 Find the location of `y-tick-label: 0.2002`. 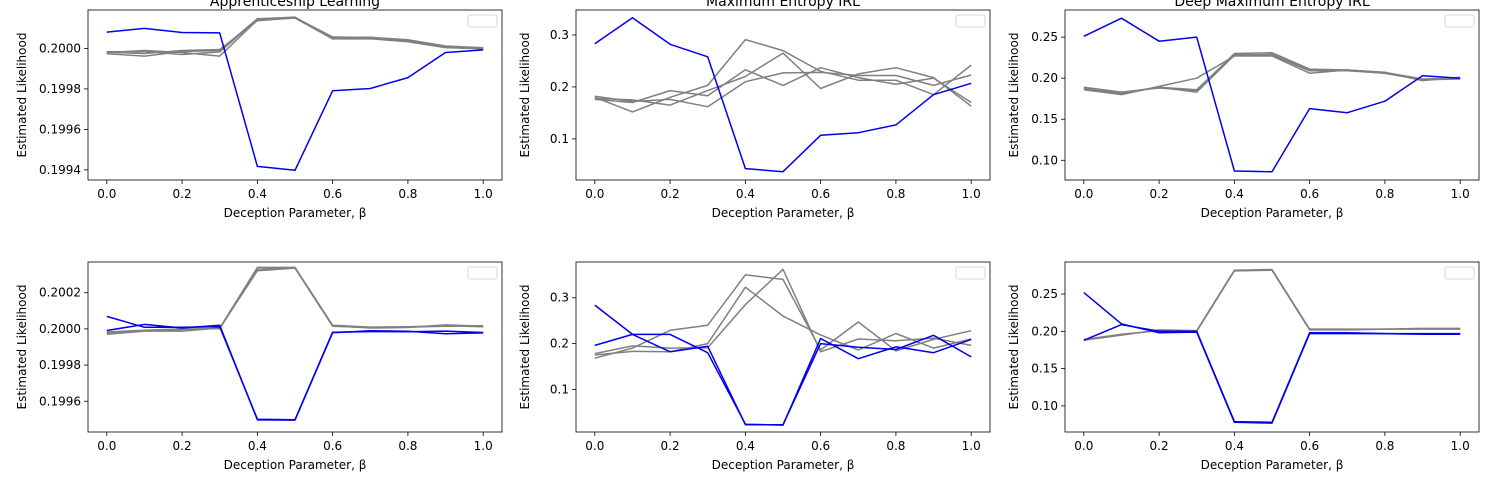

y-tick-label: 0.2002 is located at coordinates (60, 293).